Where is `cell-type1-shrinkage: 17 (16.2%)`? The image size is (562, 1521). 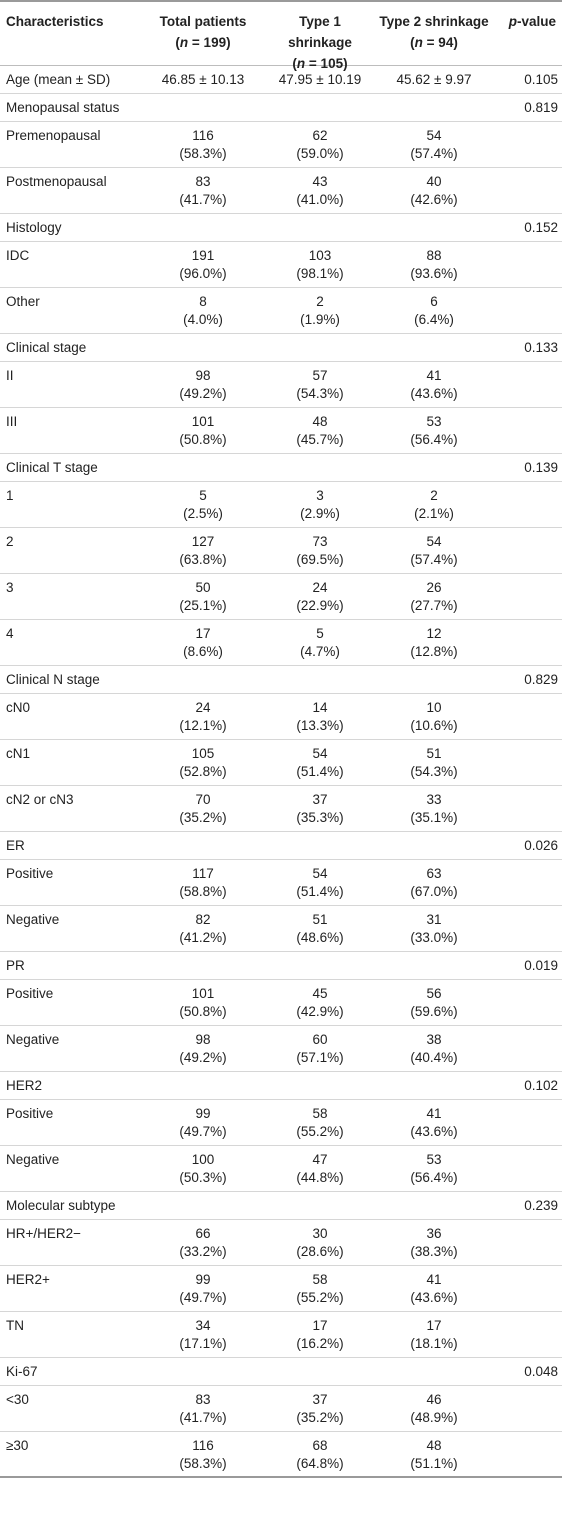
cell-type1-shrinkage: 17 (16.2%) is located at coordinates (320, 1335).